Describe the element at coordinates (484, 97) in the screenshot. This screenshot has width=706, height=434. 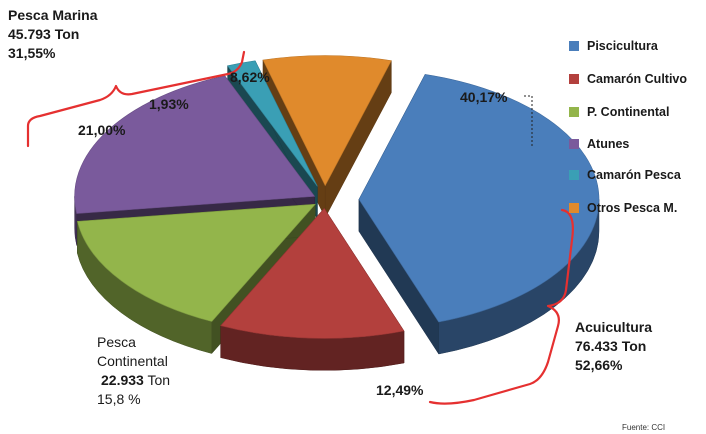
I see `data-label-piscicultura: 40,17%` at that location.